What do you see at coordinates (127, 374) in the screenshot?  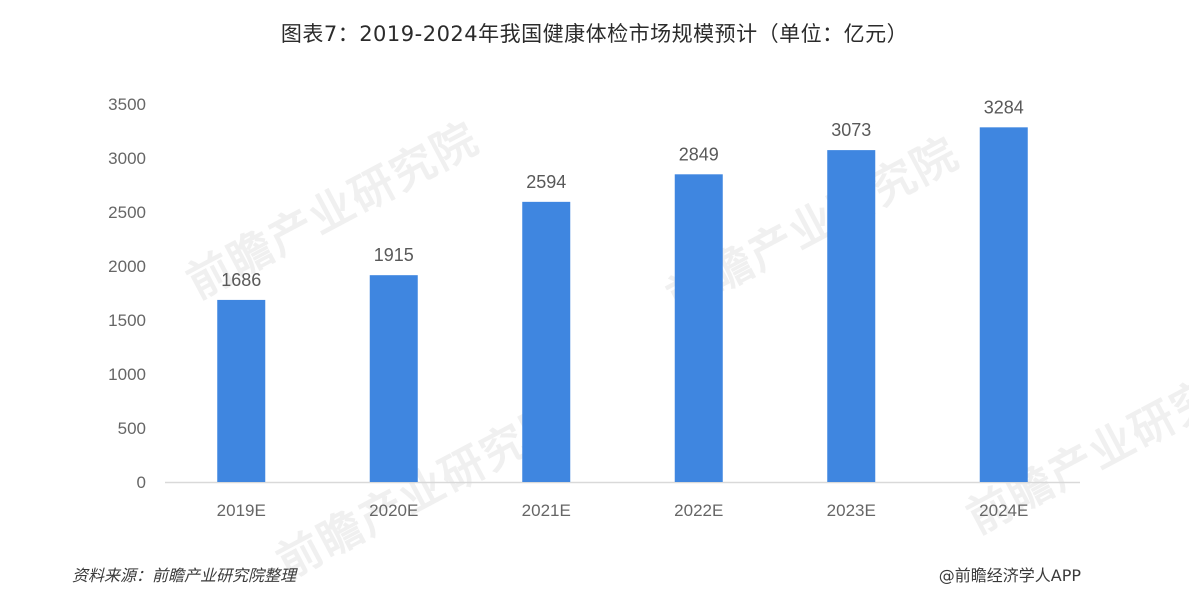 I see `y-tick-label: 1000` at bounding box center [127, 374].